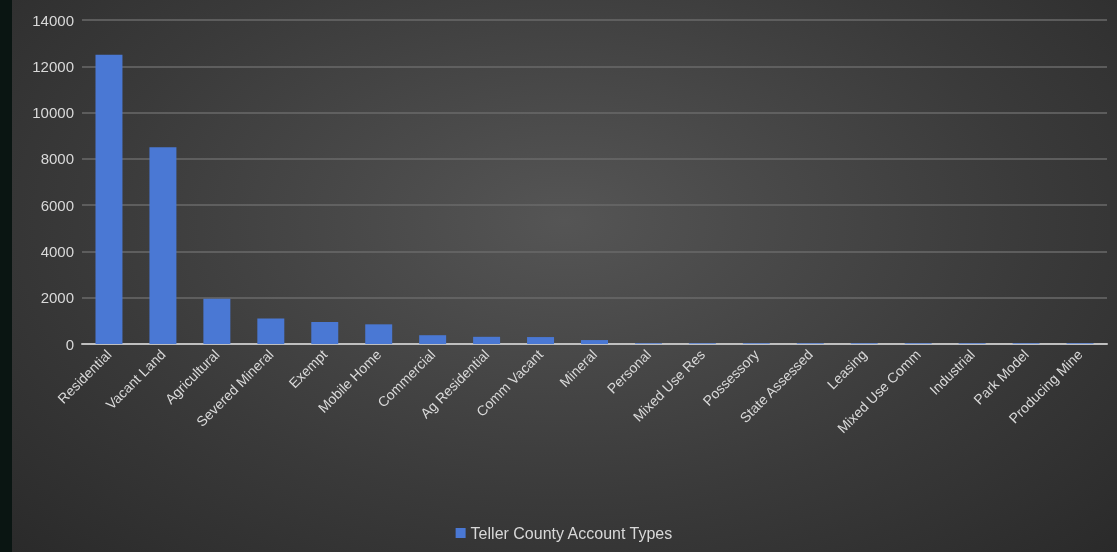 The image size is (1117, 552). Describe the element at coordinates (57, 159) in the screenshot. I see `y-tick-label: 8000` at that location.